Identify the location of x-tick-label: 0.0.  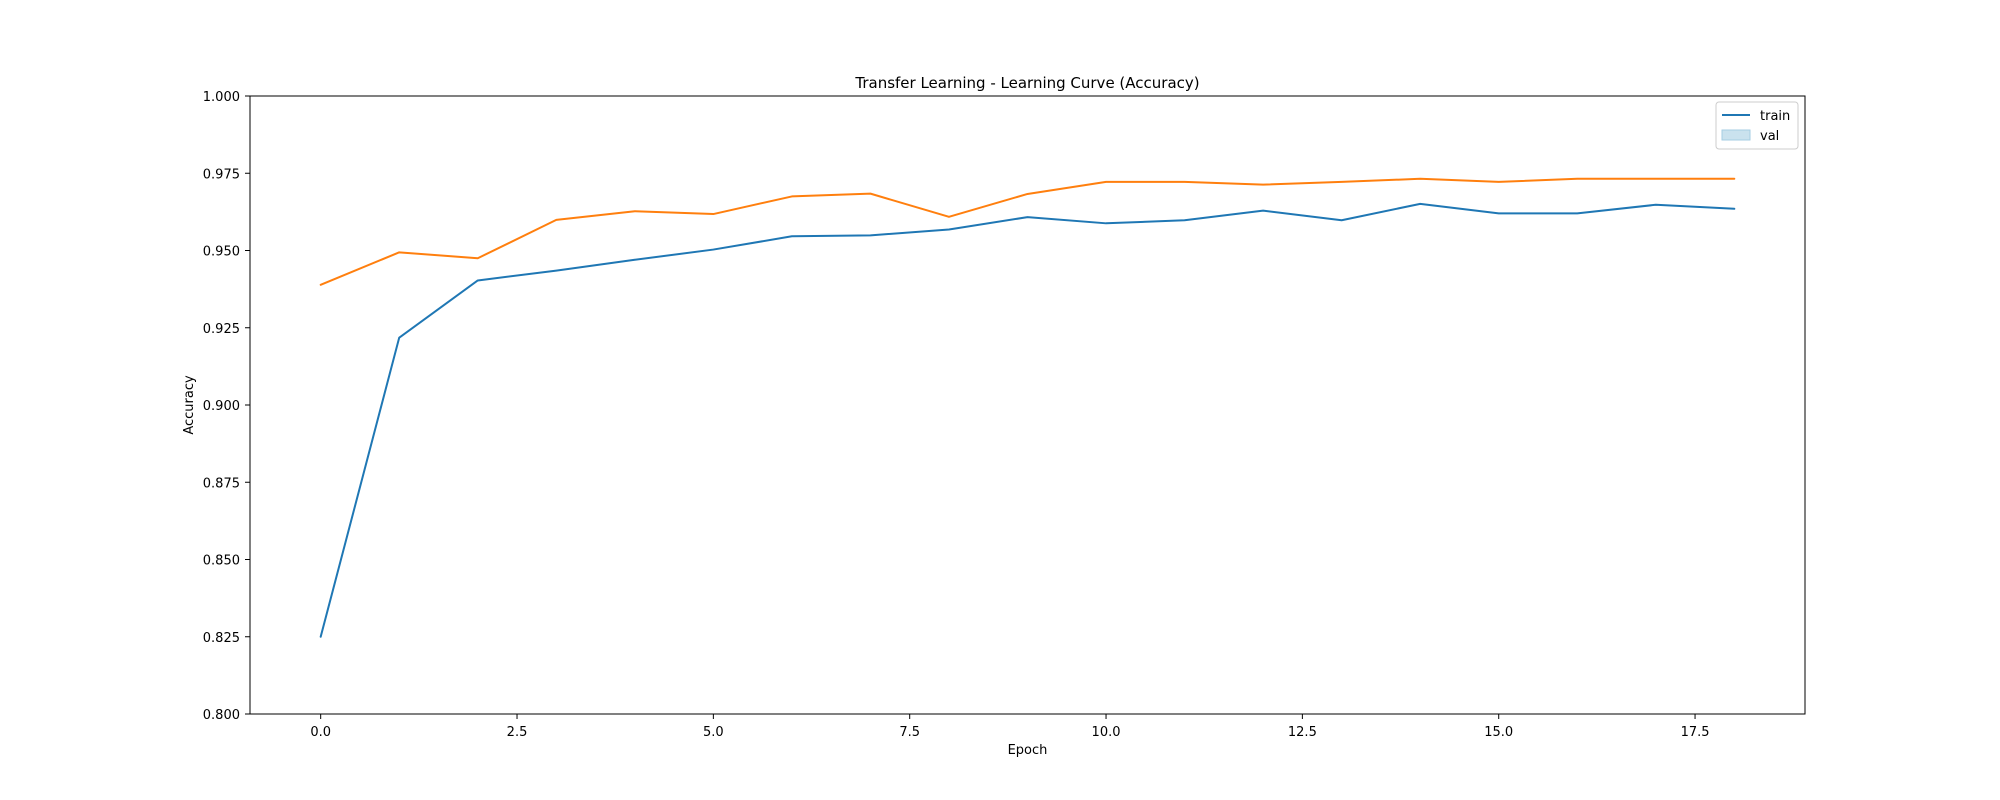
(320, 732).